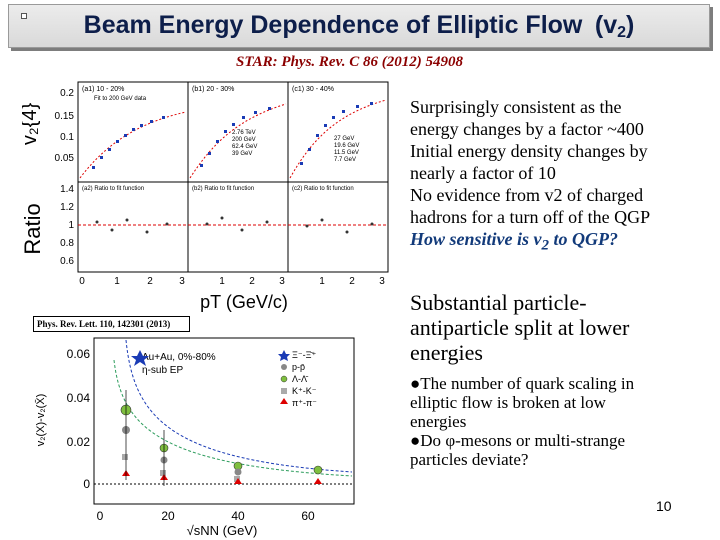  I want to click on xticks-a: 0 1 2 3 1 2 3 1 2 3, so click(232, 281).